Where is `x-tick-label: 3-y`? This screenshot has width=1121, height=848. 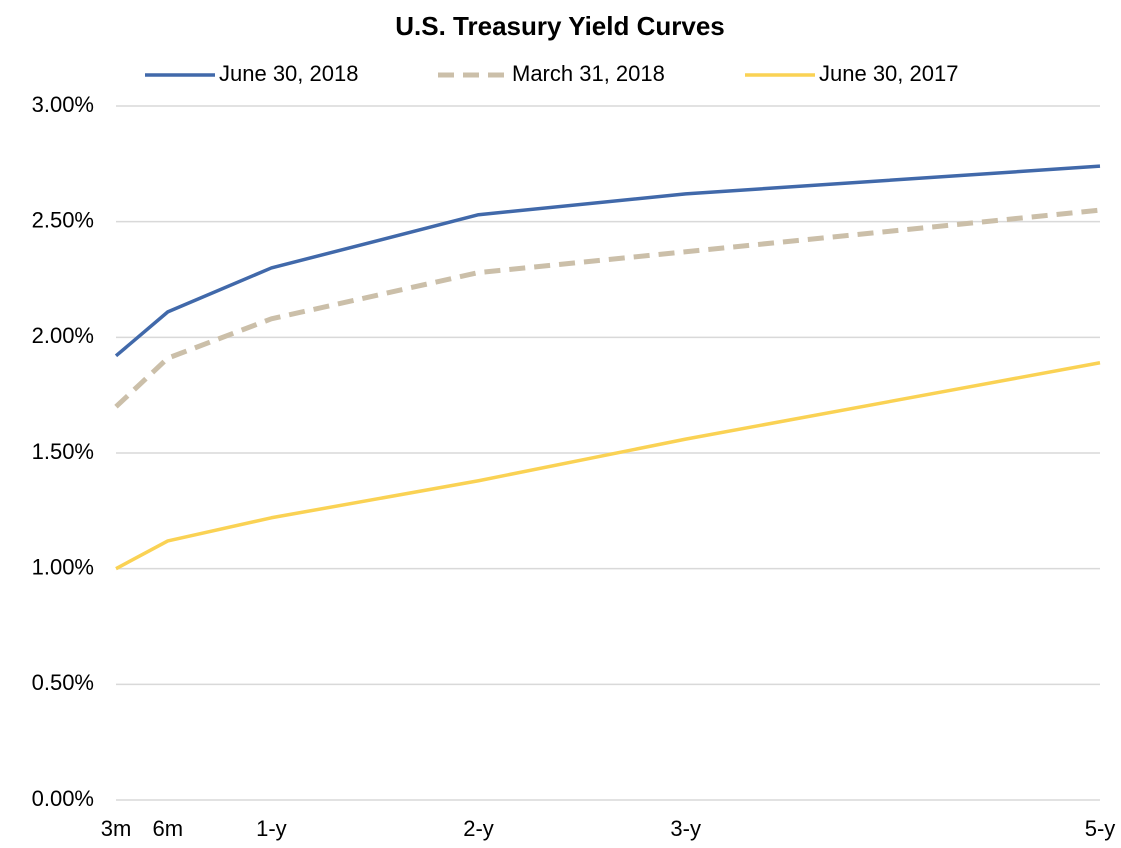
x-tick-label: 3-y is located at coordinates (685, 828).